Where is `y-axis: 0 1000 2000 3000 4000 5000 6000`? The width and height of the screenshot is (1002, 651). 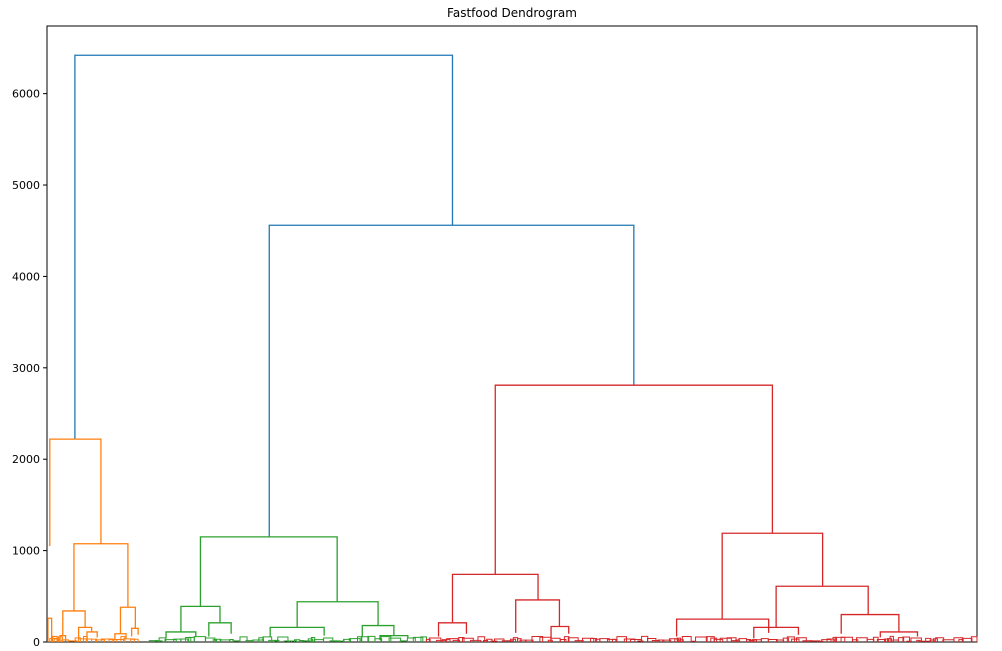 y-axis: 0 1000 2000 3000 4000 5000 6000 is located at coordinates (29, 368).